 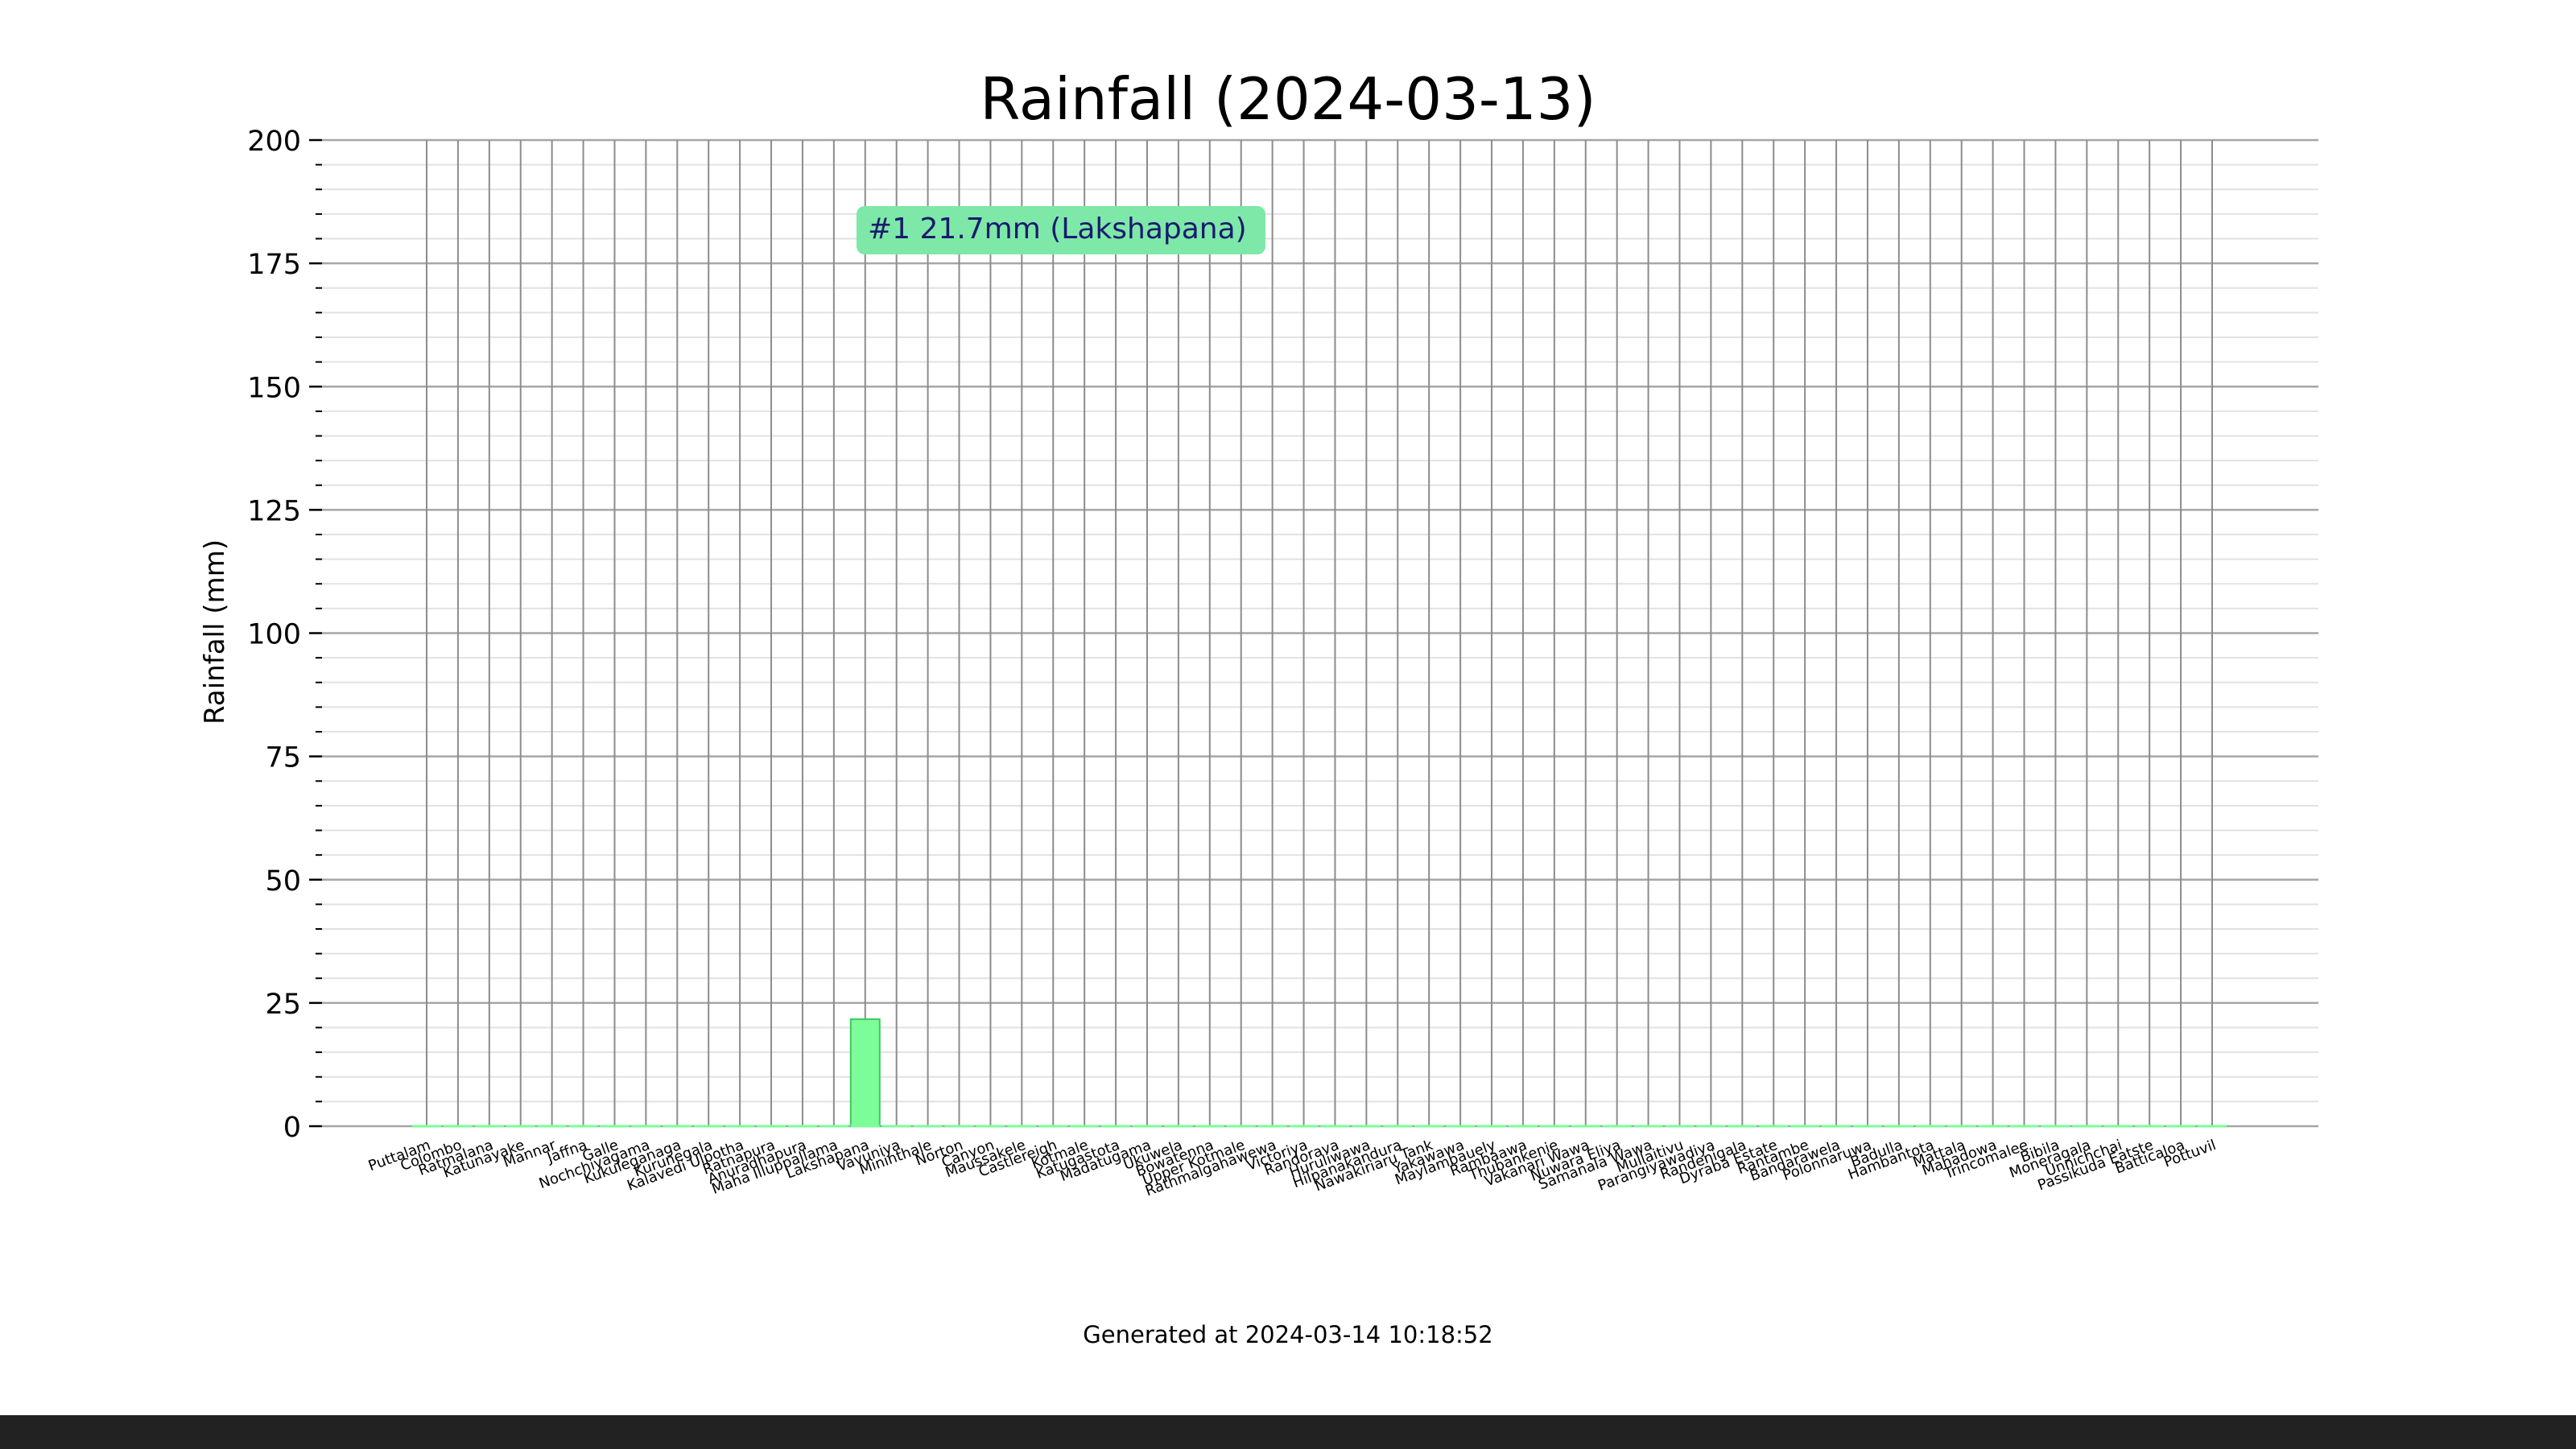 I want to click on y-axis-label: Rainfall (mm), so click(x=215, y=631).